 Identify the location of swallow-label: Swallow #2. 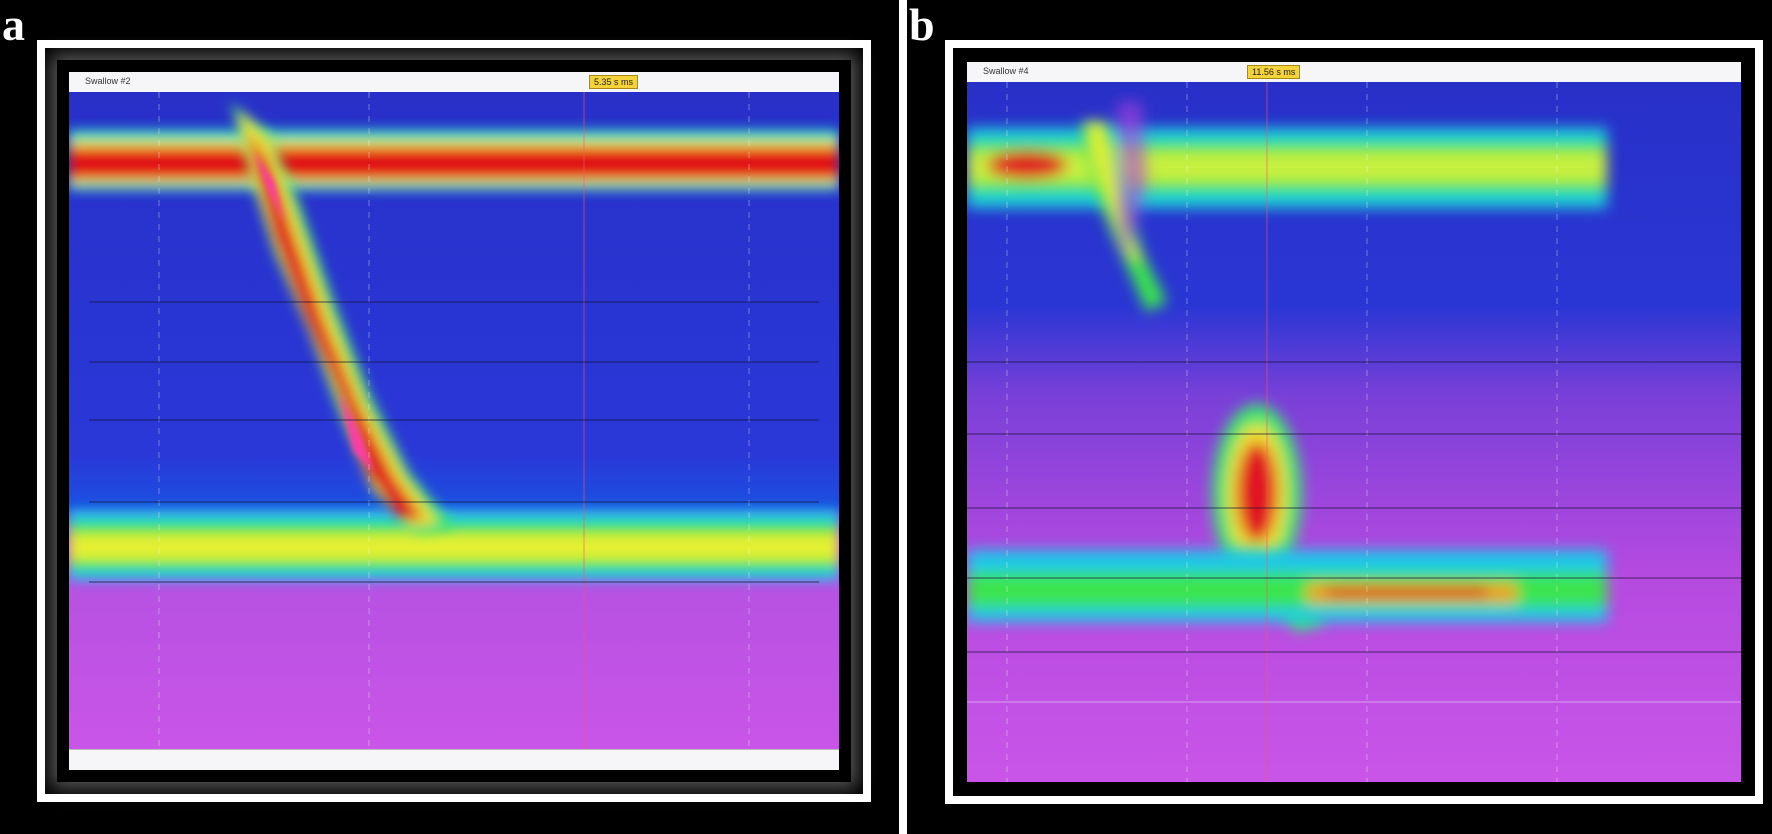
(108, 81).